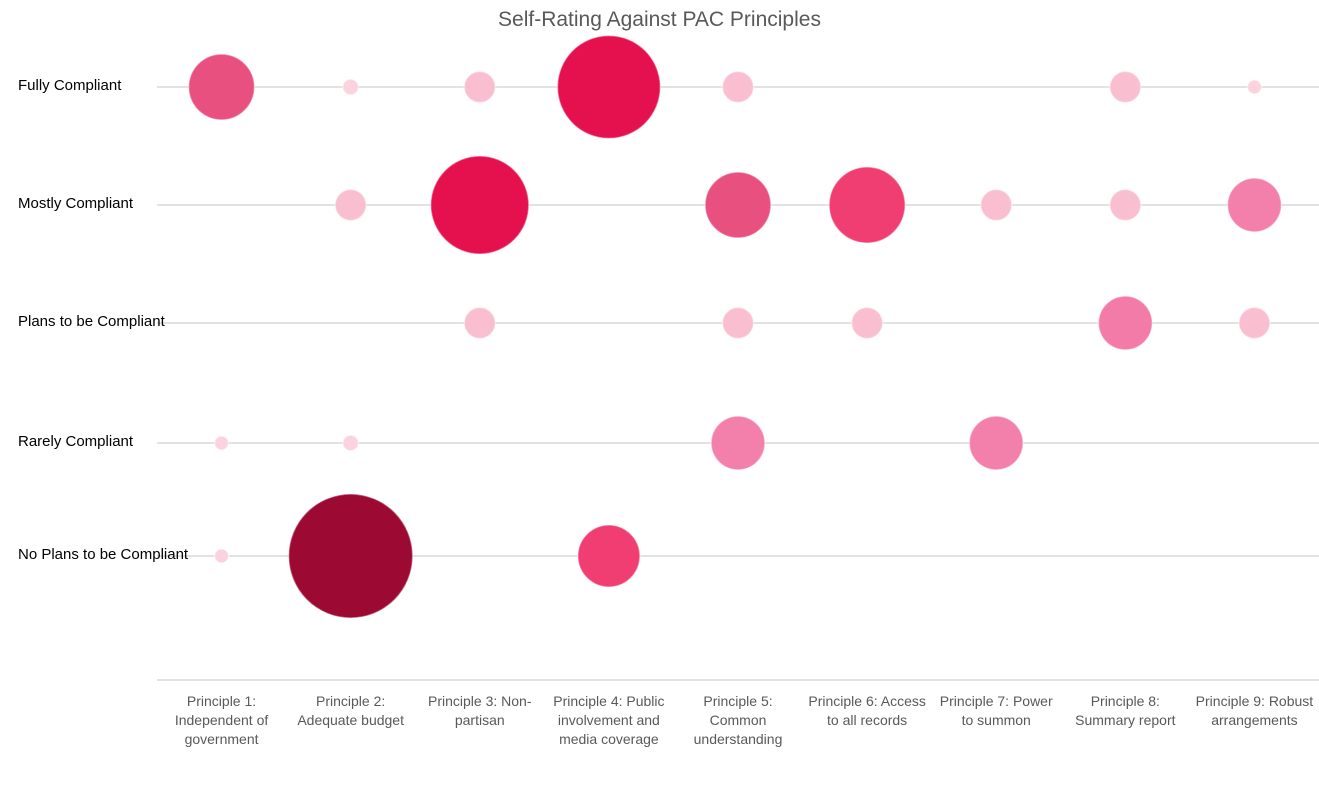 This screenshot has height=785, width=1319. I want to click on y-tick-label: Plans to be Compliant, so click(91, 321).